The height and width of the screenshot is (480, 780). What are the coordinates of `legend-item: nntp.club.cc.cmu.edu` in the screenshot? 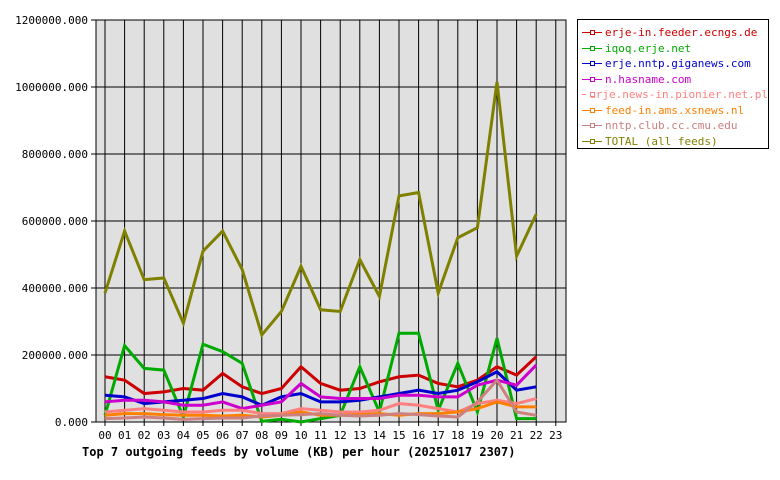 It's located at (675, 126).